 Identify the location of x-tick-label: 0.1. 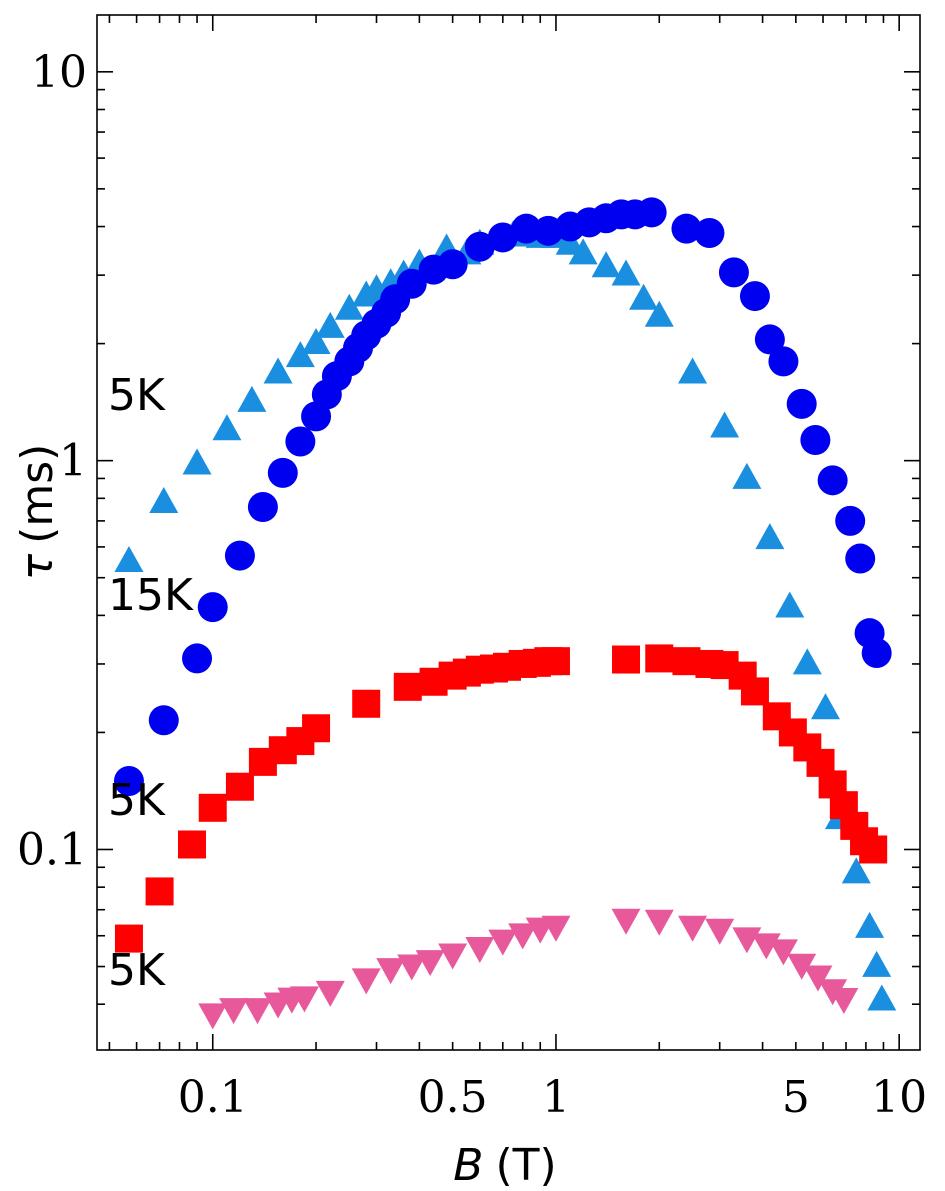
(213, 1097).